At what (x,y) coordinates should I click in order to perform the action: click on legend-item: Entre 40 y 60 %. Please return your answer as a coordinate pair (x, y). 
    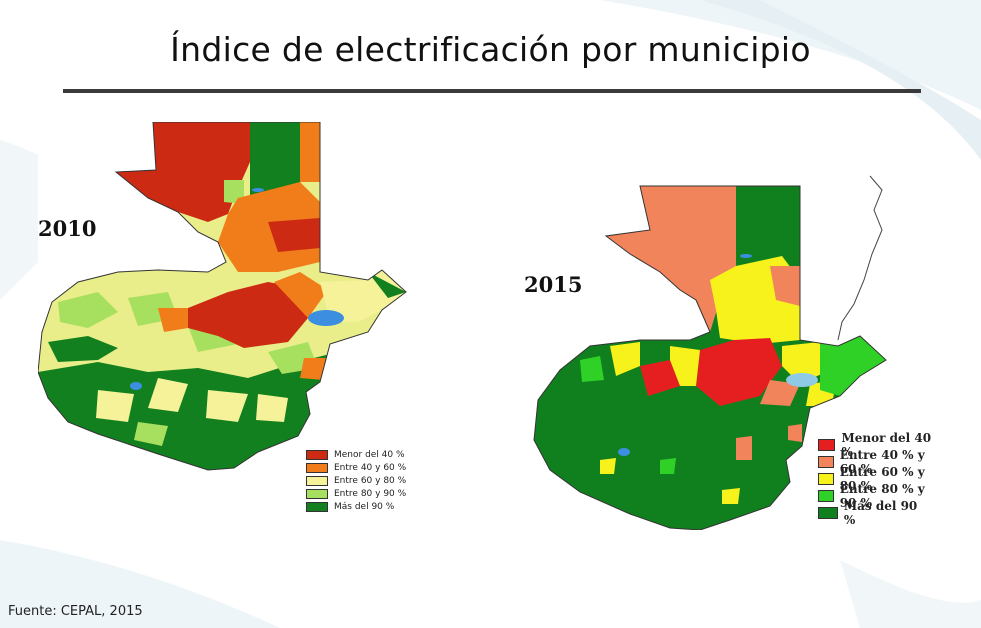
    Looking at the image, I should click on (356, 467).